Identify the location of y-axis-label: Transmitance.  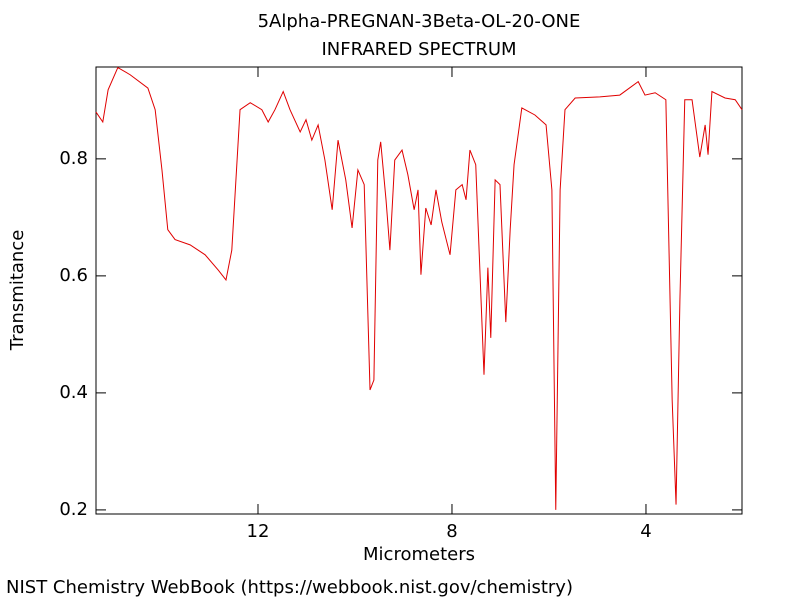
(17, 291).